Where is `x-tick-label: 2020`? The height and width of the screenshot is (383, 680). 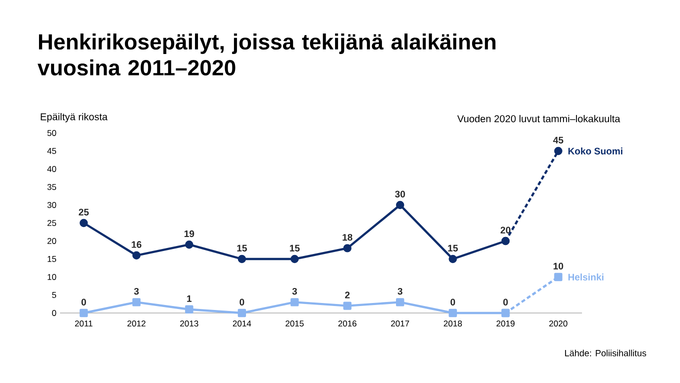
x-tick-label: 2020 is located at coordinates (558, 323).